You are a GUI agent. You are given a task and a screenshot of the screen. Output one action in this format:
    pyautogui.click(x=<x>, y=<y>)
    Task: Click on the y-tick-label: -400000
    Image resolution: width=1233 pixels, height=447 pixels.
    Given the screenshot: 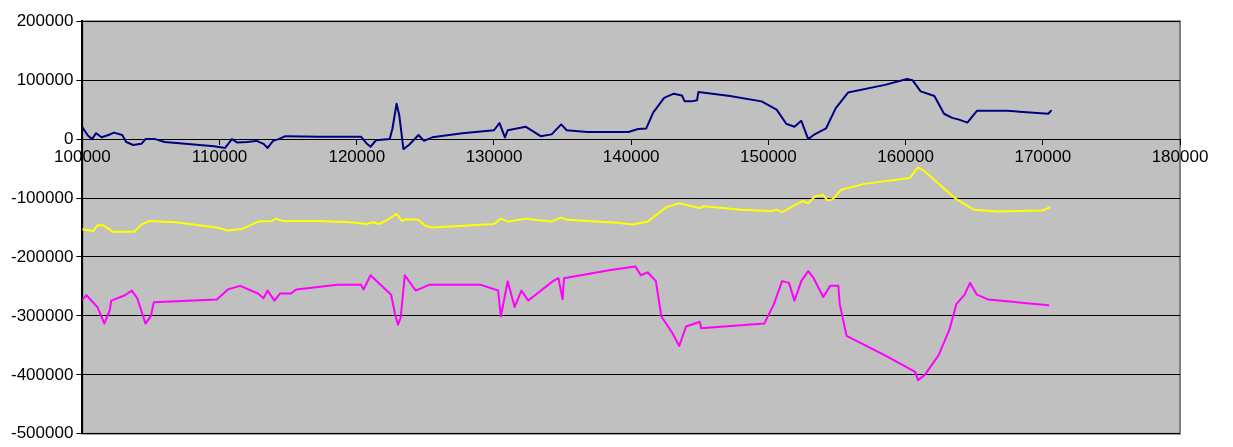 What is the action you would take?
    pyautogui.click(x=42, y=374)
    